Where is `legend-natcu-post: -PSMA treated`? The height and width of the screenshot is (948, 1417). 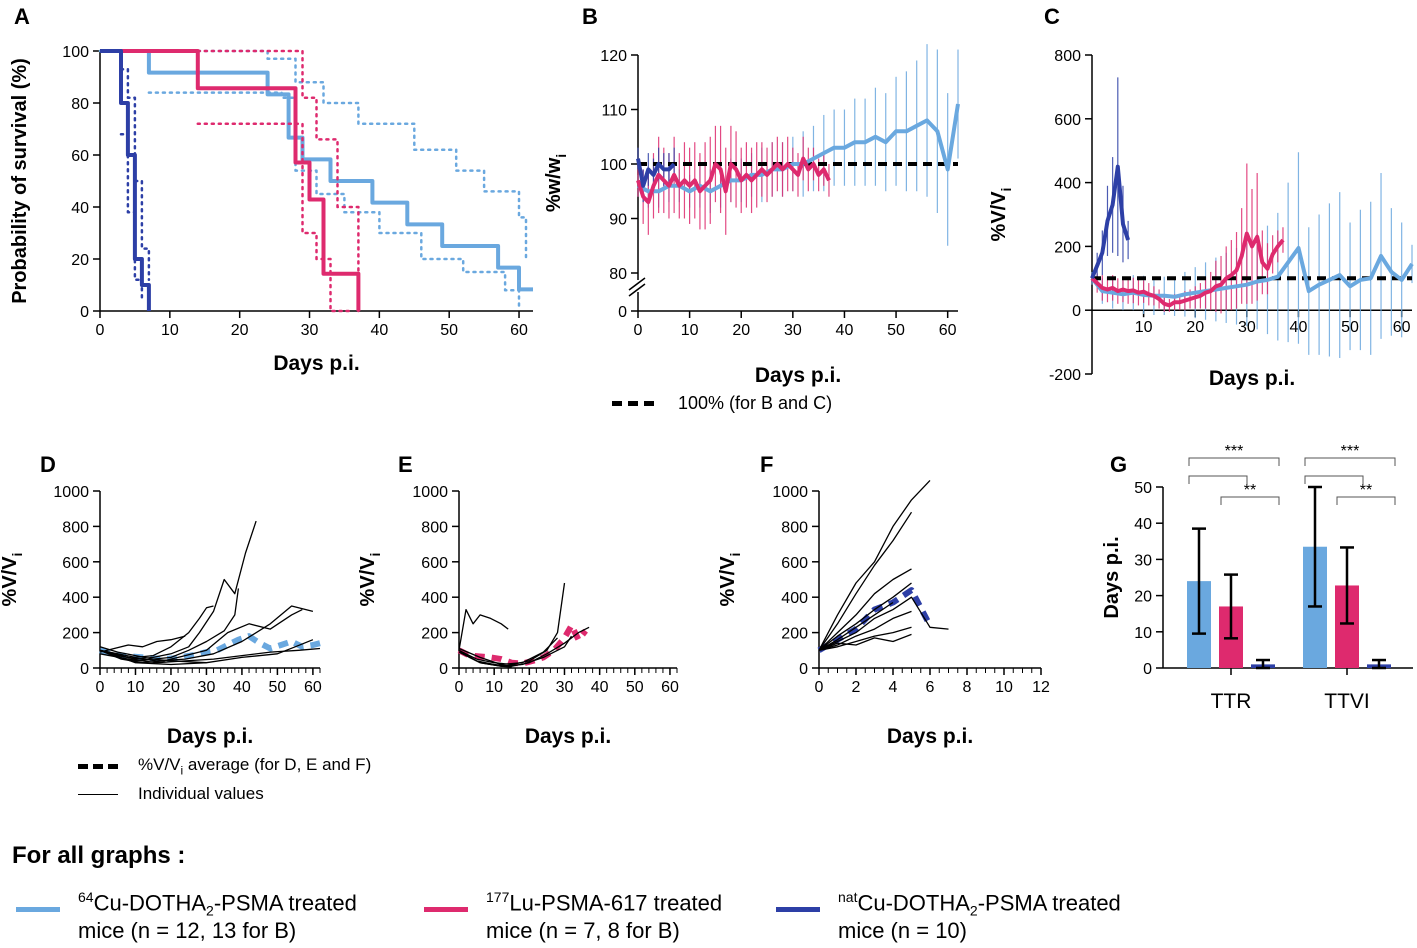
legend-natcu-post: -PSMA treated is located at coordinates (1049, 903).